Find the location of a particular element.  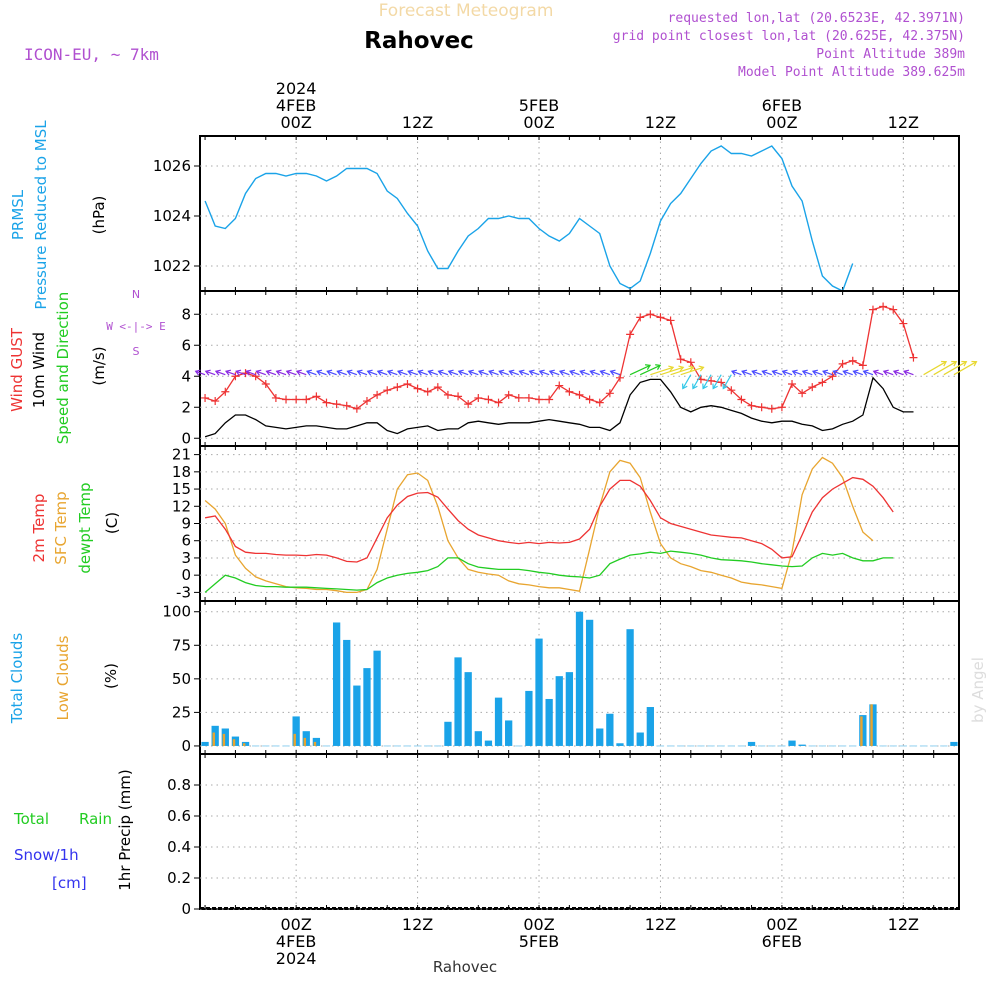

temp-unit: (C) is located at coordinates (112, 523).